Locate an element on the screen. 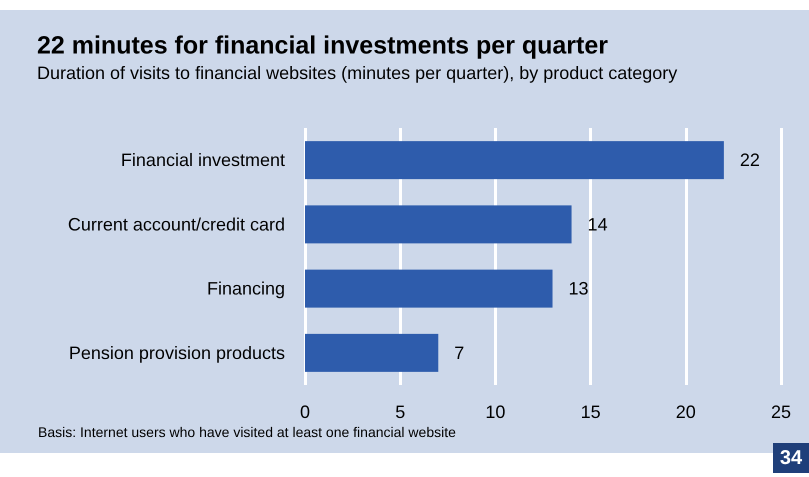 Image resolution: width=809 pixels, height=477 pixels. x-tick-label: 10 is located at coordinates (495, 412).